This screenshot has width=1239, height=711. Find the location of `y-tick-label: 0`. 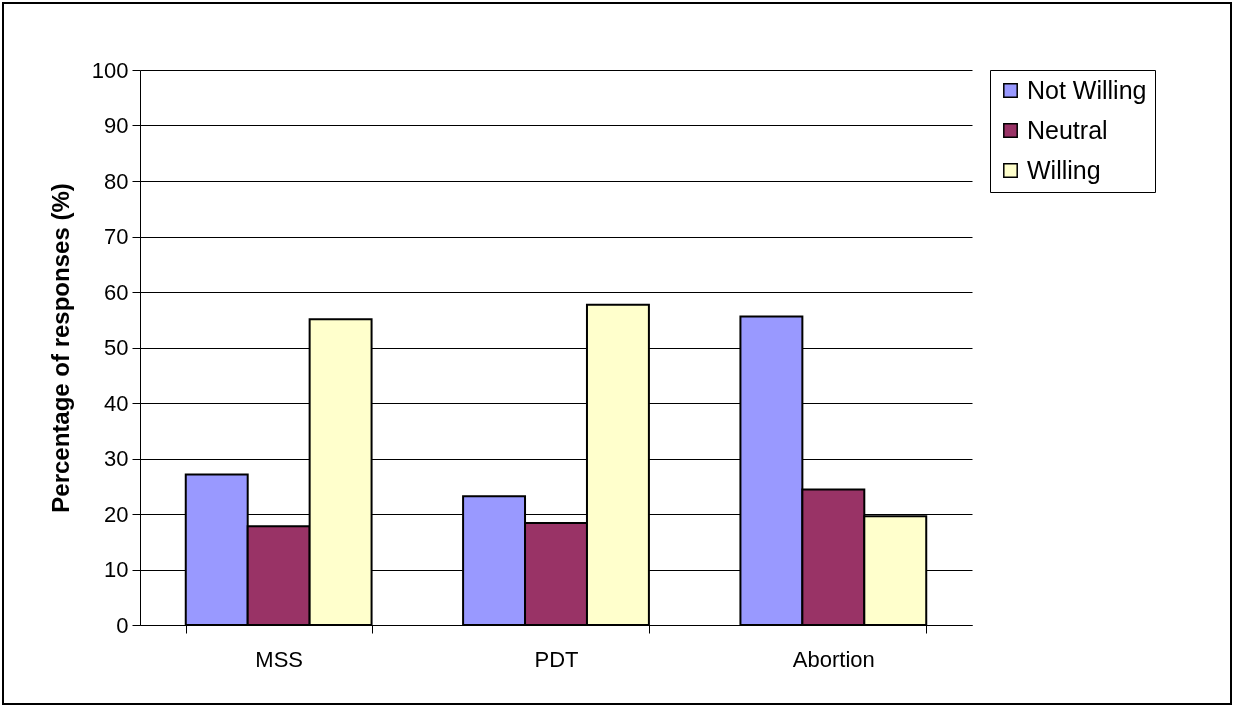

y-tick-label: 0 is located at coordinates (122, 625).